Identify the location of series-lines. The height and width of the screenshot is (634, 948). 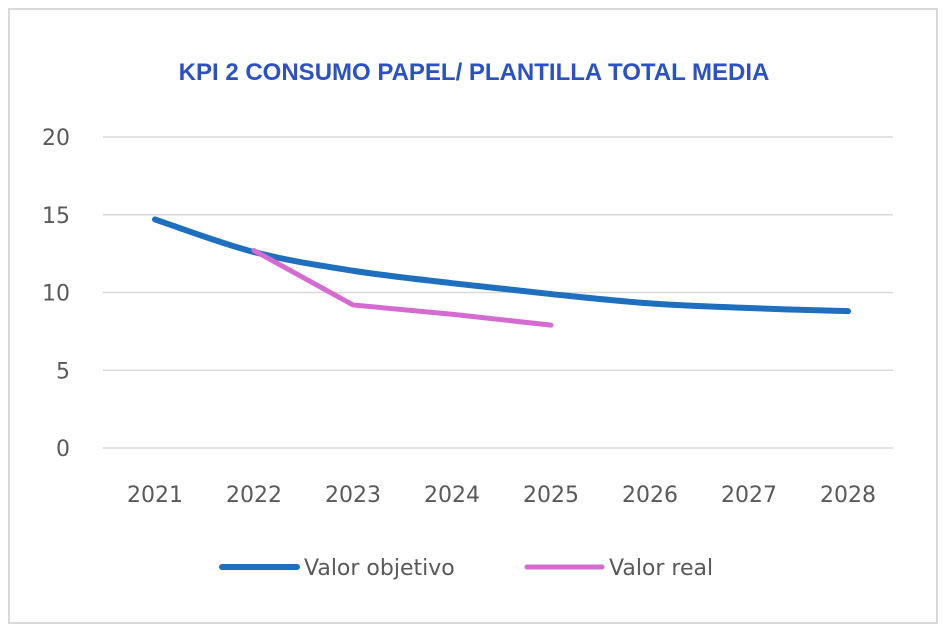
(501, 272).